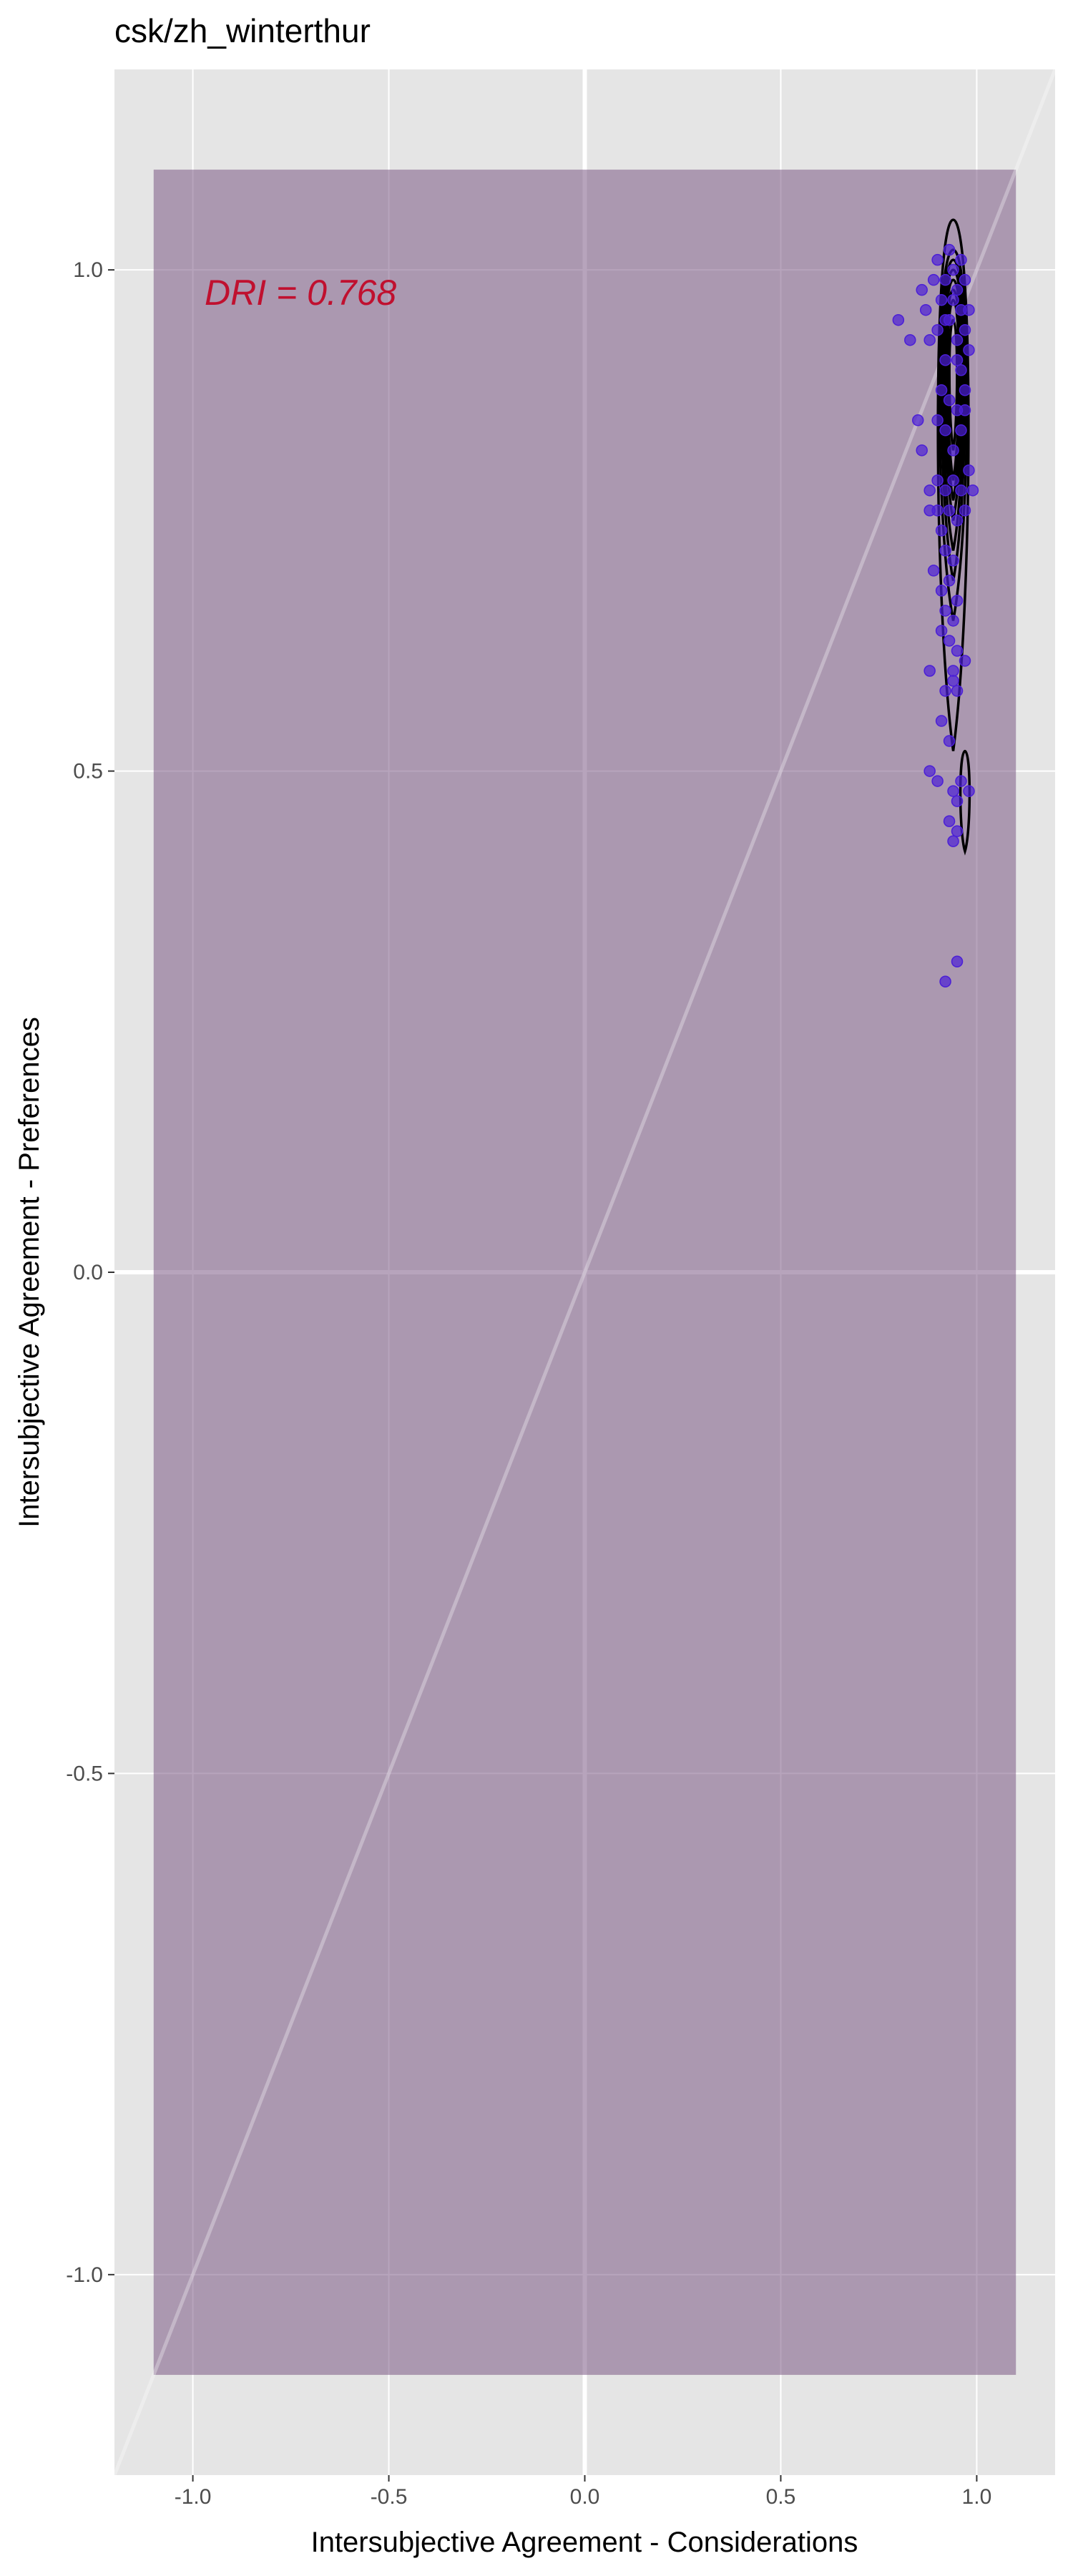 This screenshot has height=2576, width=1073. What do you see at coordinates (977, 2497) in the screenshot?
I see `x-tick-label: 1.0` at bounding box center [977, 2497].